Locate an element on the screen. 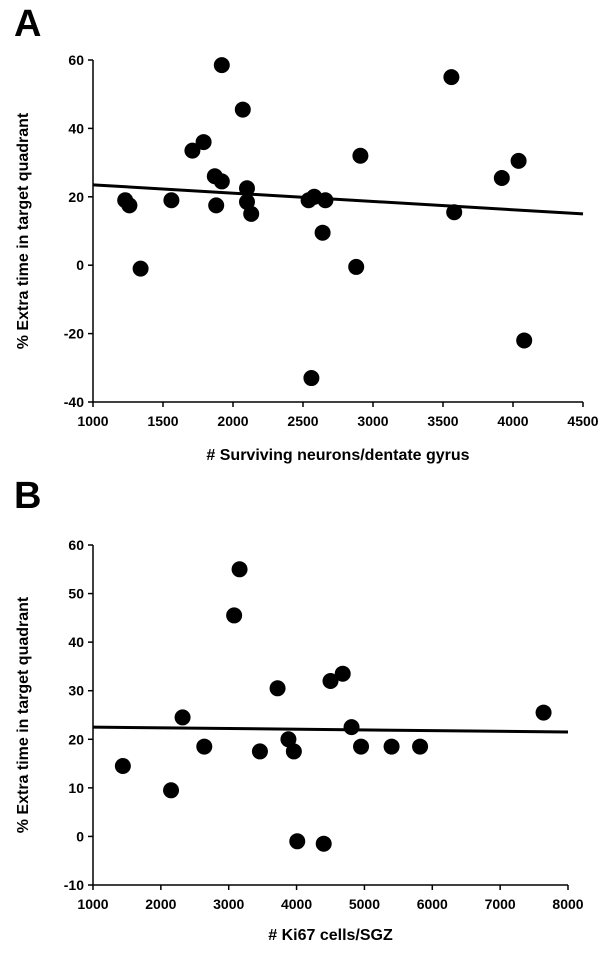  y-tick-label: -20 is located at coordinates (74, 334).